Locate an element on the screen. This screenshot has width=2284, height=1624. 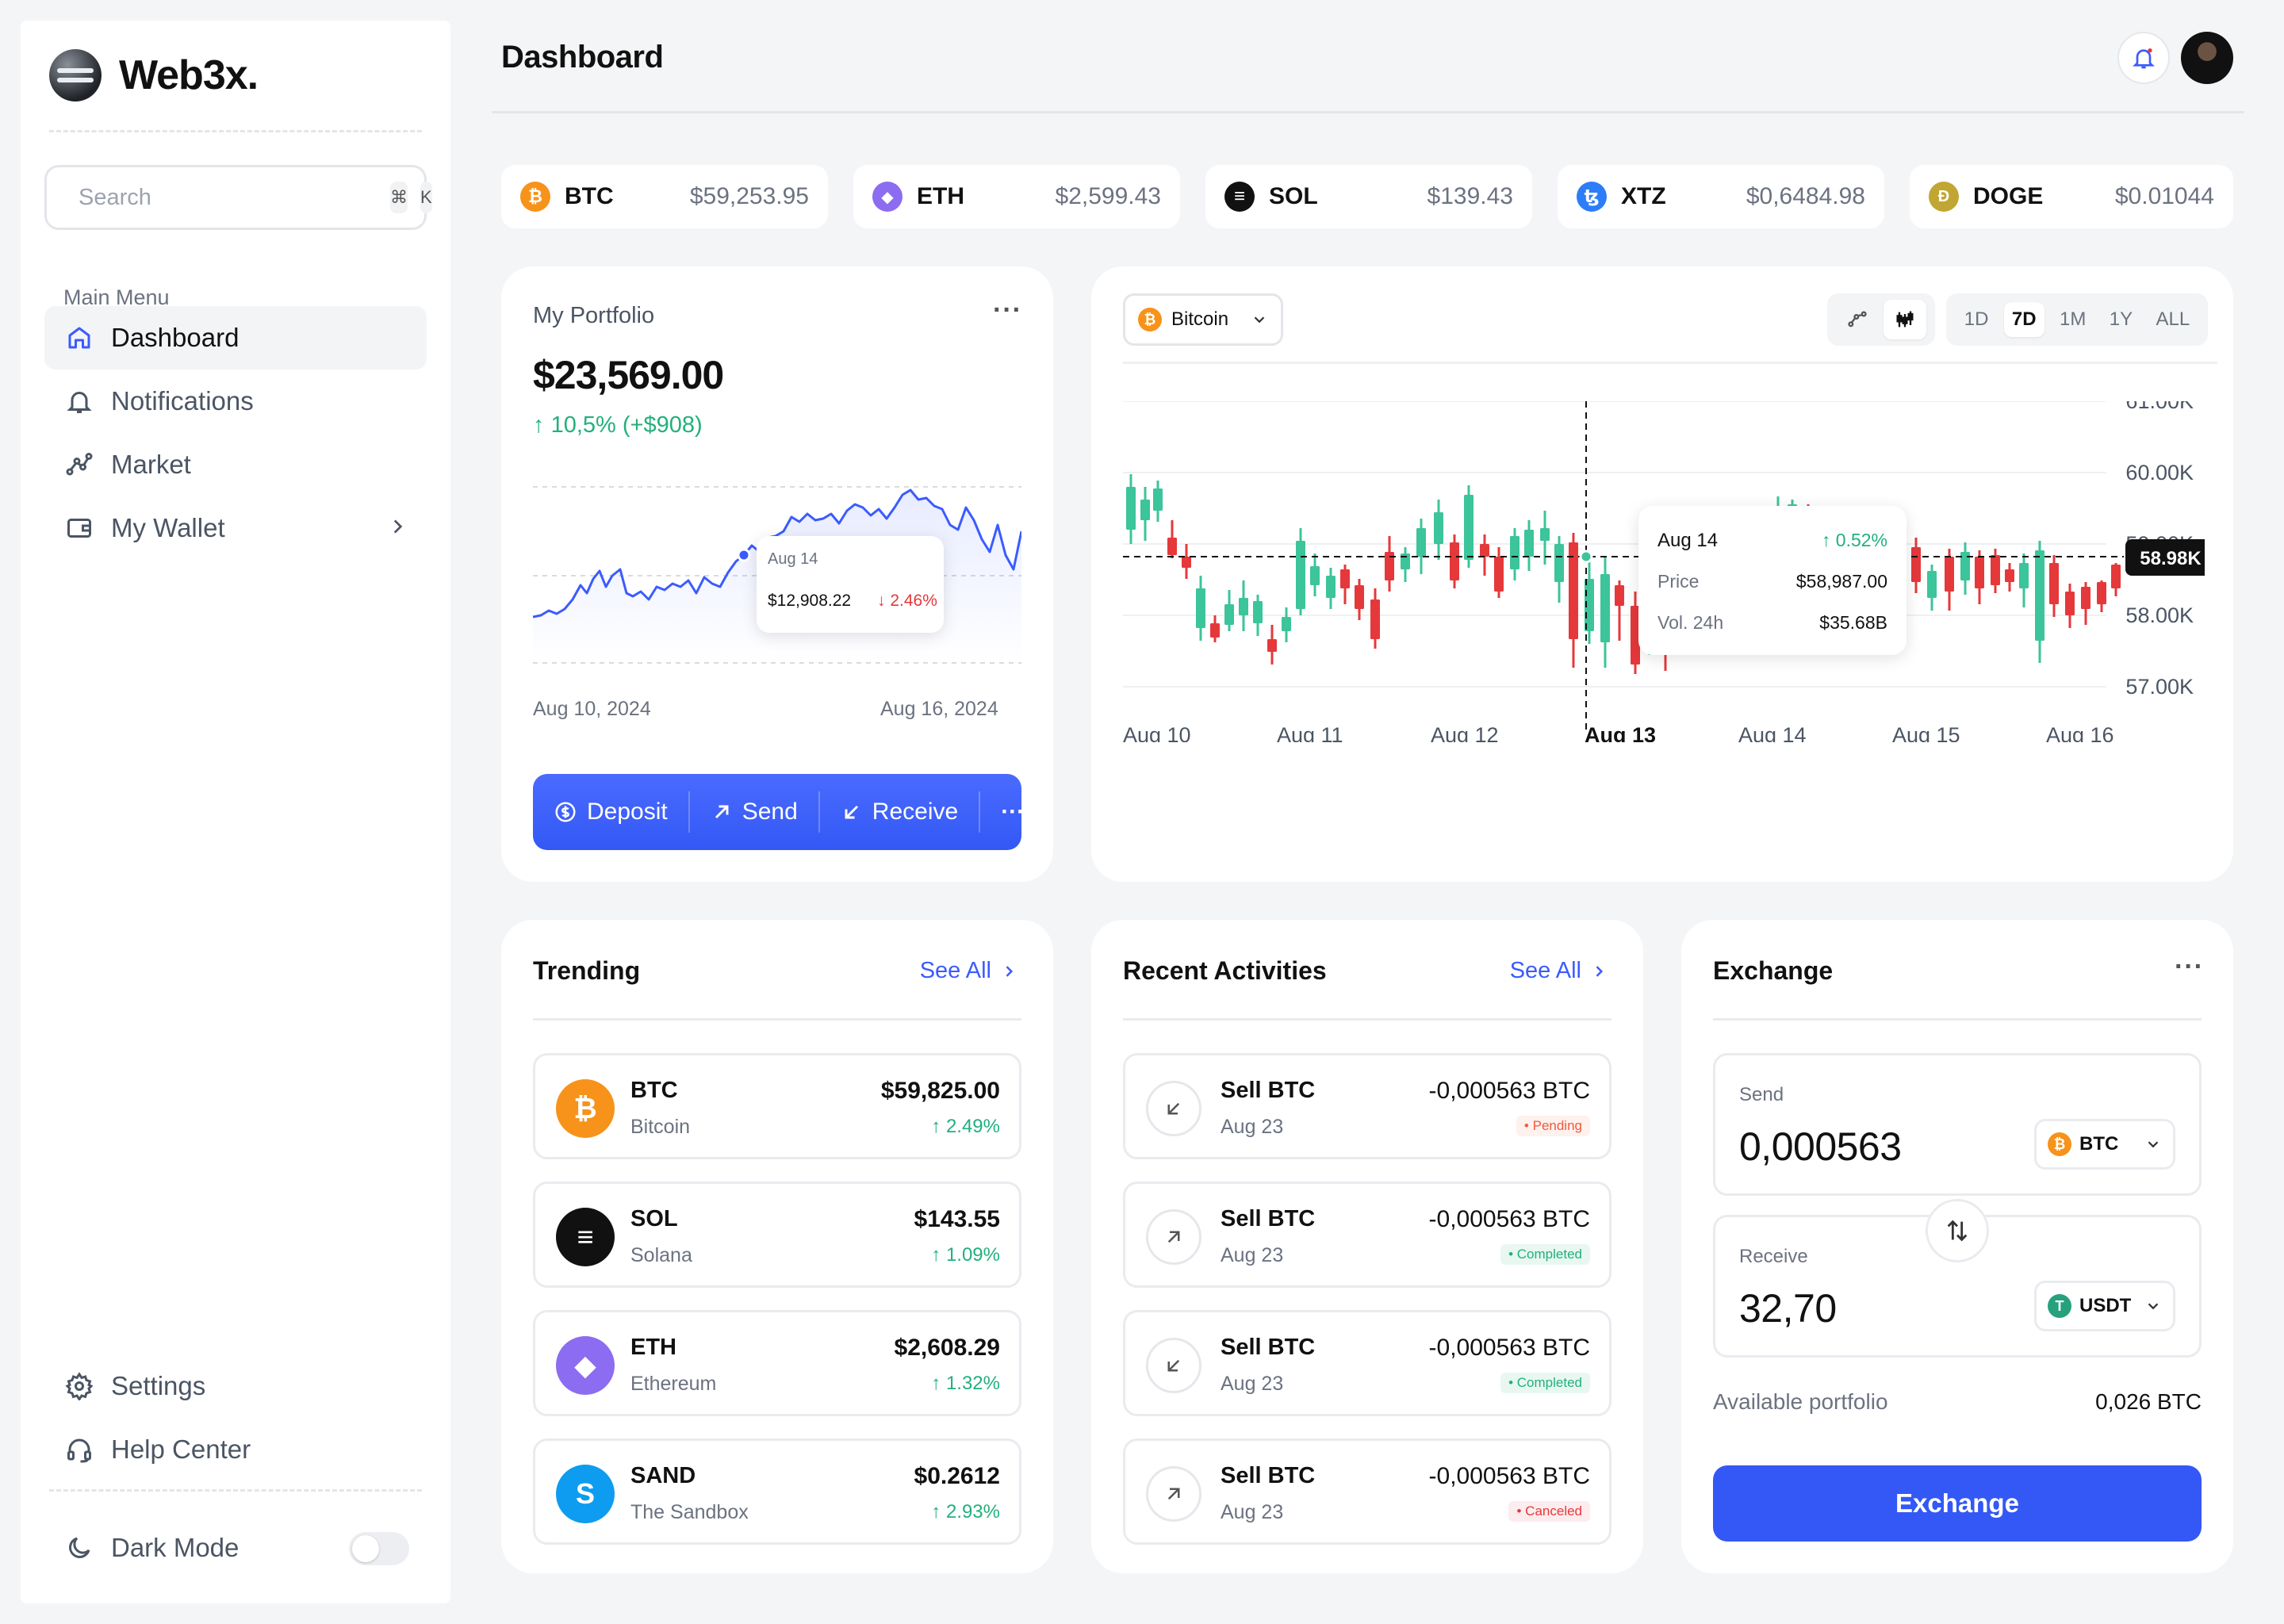
timeframe-all: ALL is located at coordinates (2173, 319).